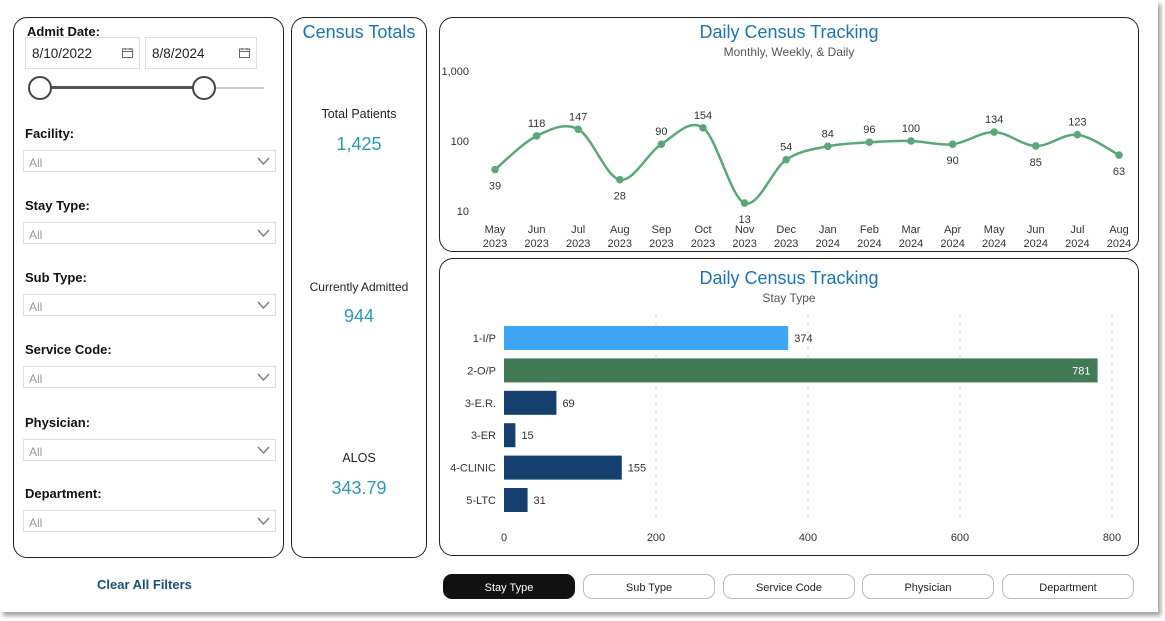  What do you see at coordinates (359, 114) in the screenshot?
I see `total-patients-label: Total Patients` at bounding box center [359, 114].